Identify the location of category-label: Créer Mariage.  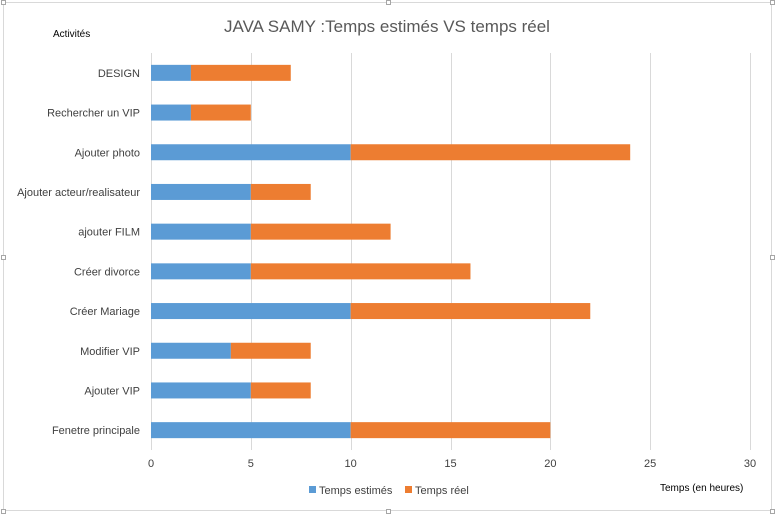
(105, 312).